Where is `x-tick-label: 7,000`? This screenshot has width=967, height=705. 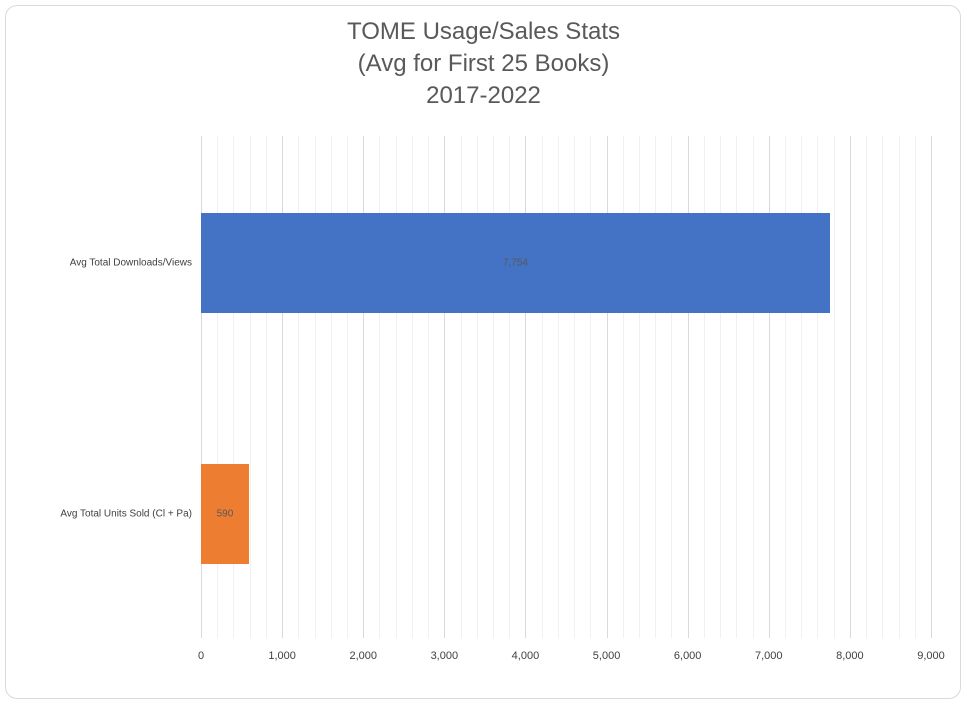
x-tick-label: 7,000 is located at coordinates (769, 656).